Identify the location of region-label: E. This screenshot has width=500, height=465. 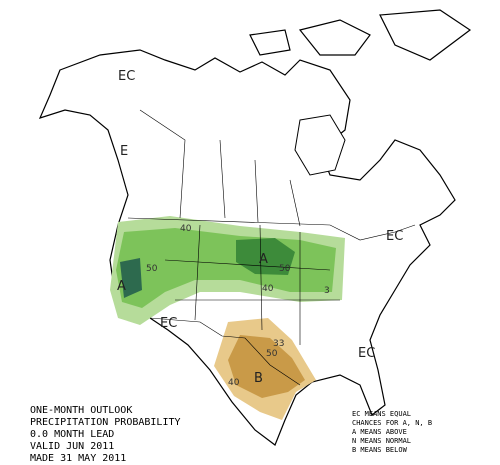
(124, 151).